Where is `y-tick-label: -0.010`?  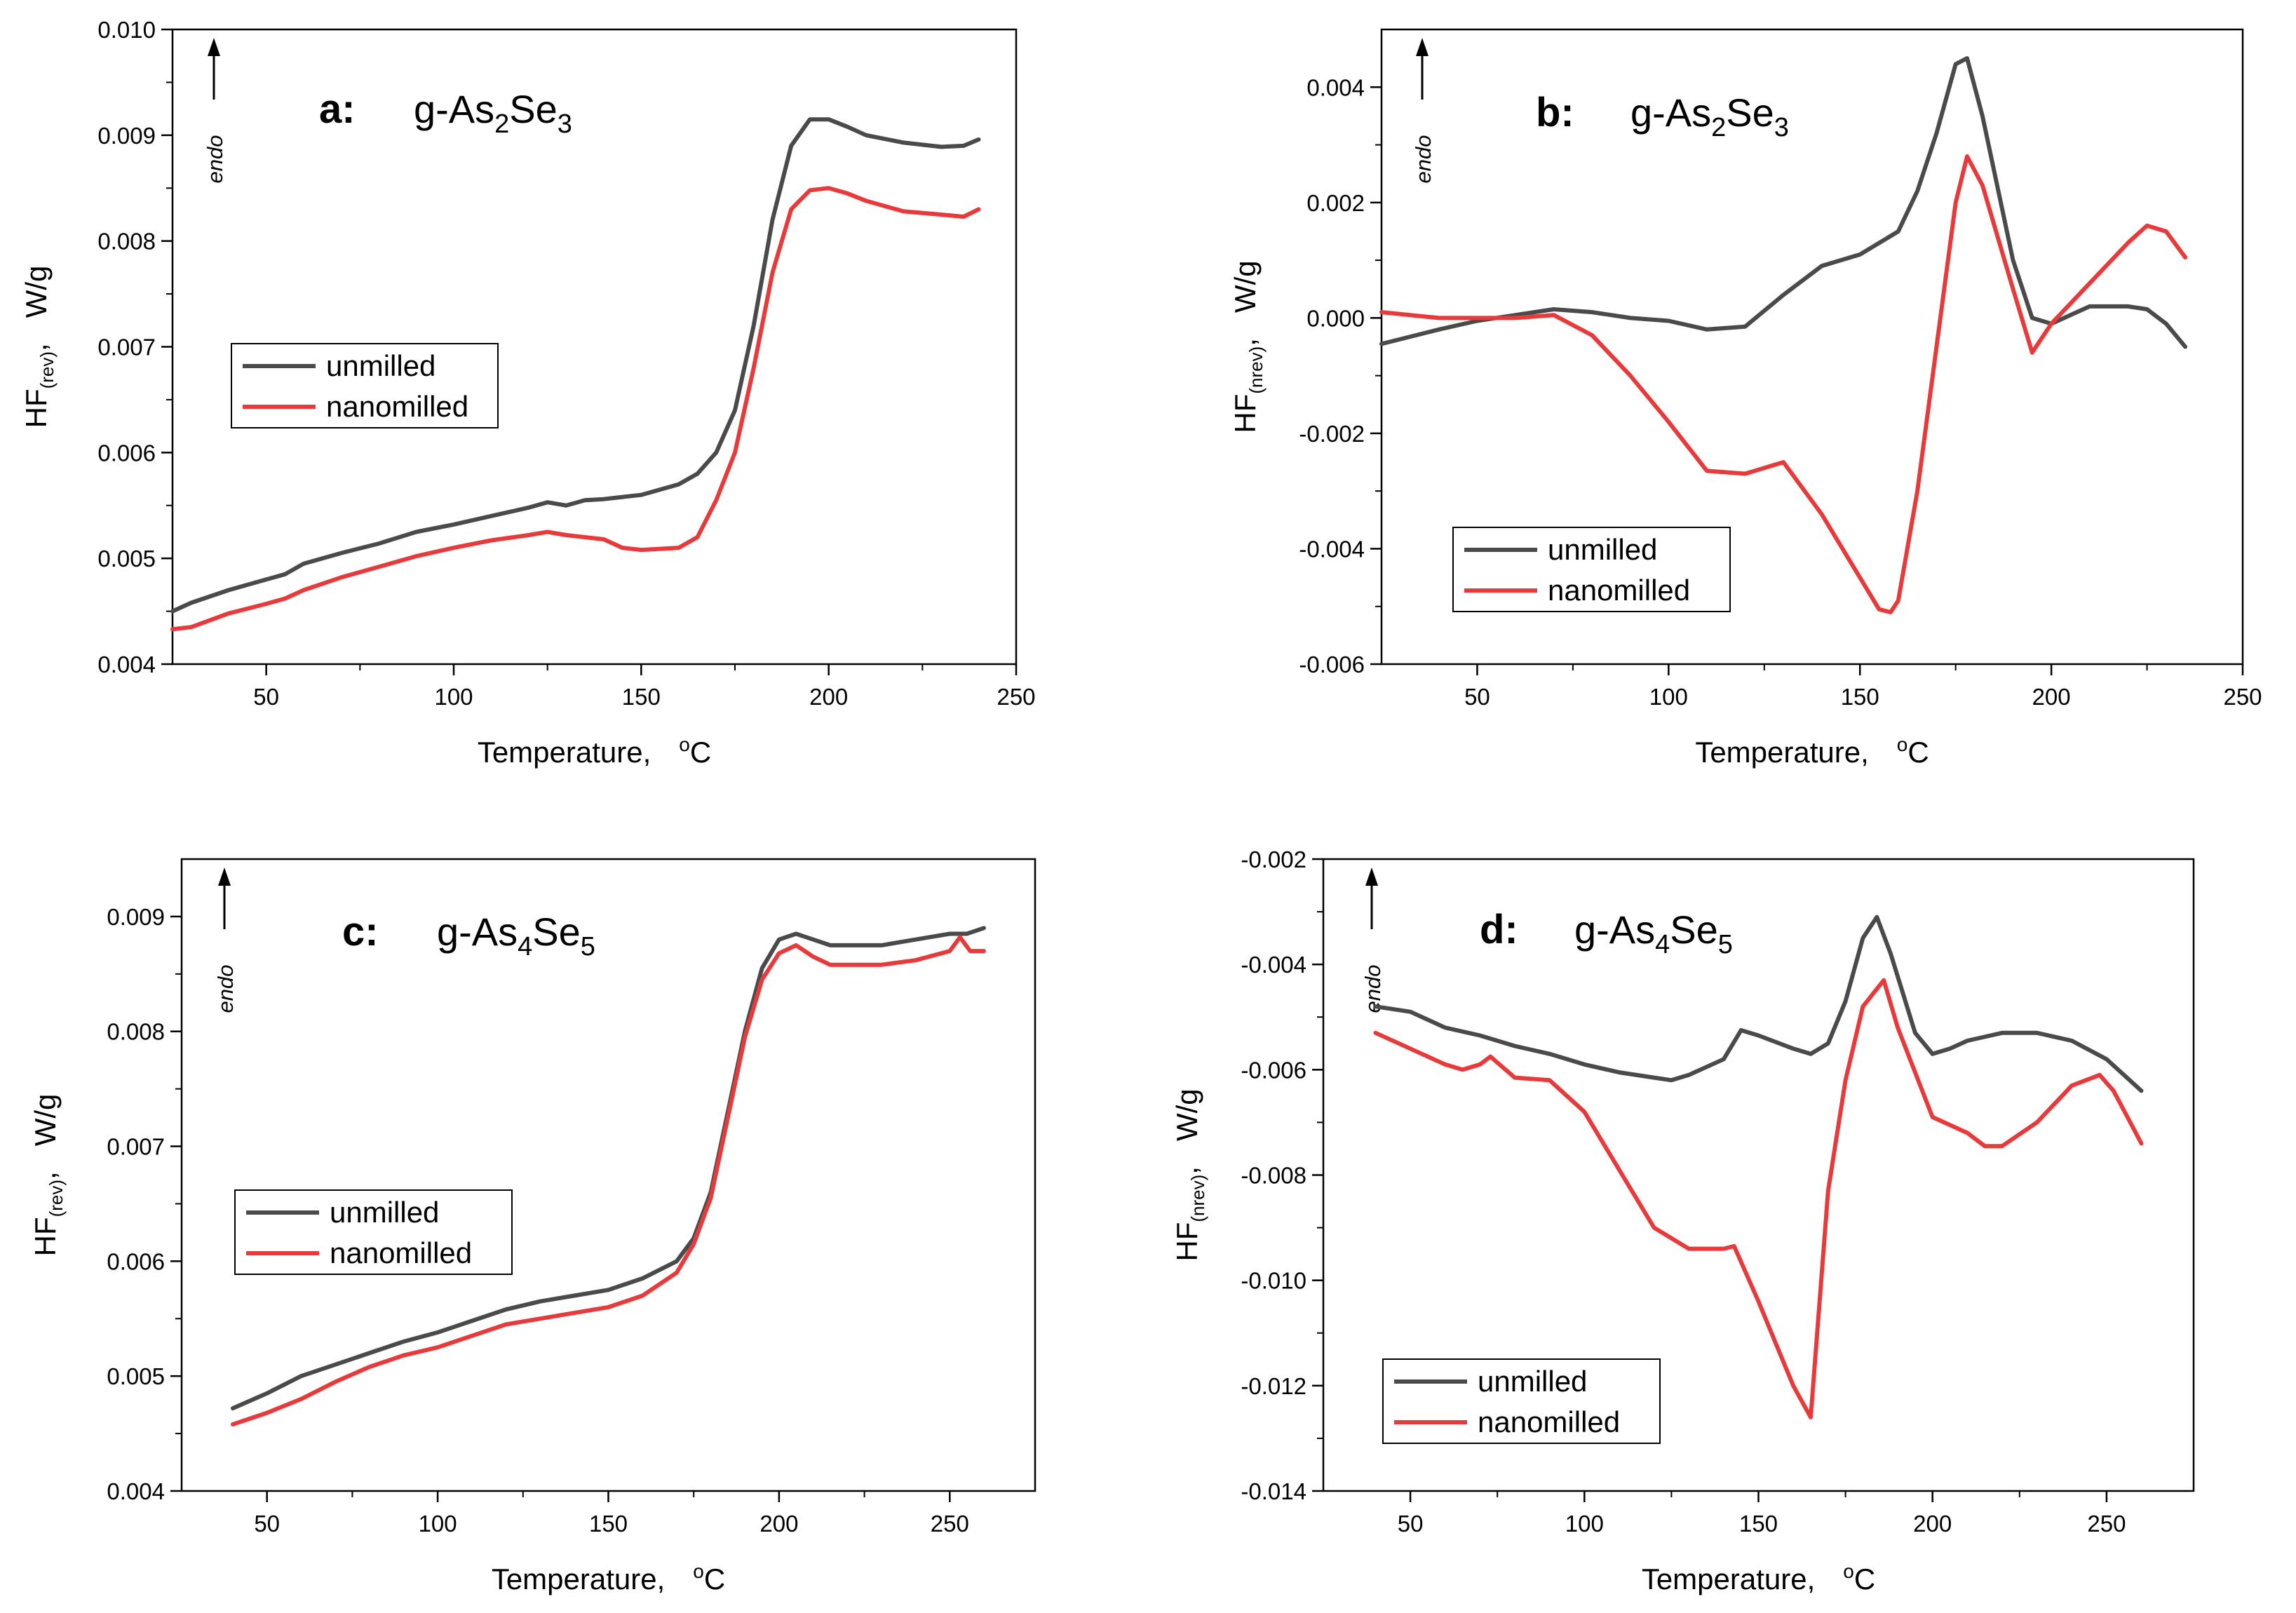
y-tick-label: -0.010 is located at coordinates (1274, 1281).